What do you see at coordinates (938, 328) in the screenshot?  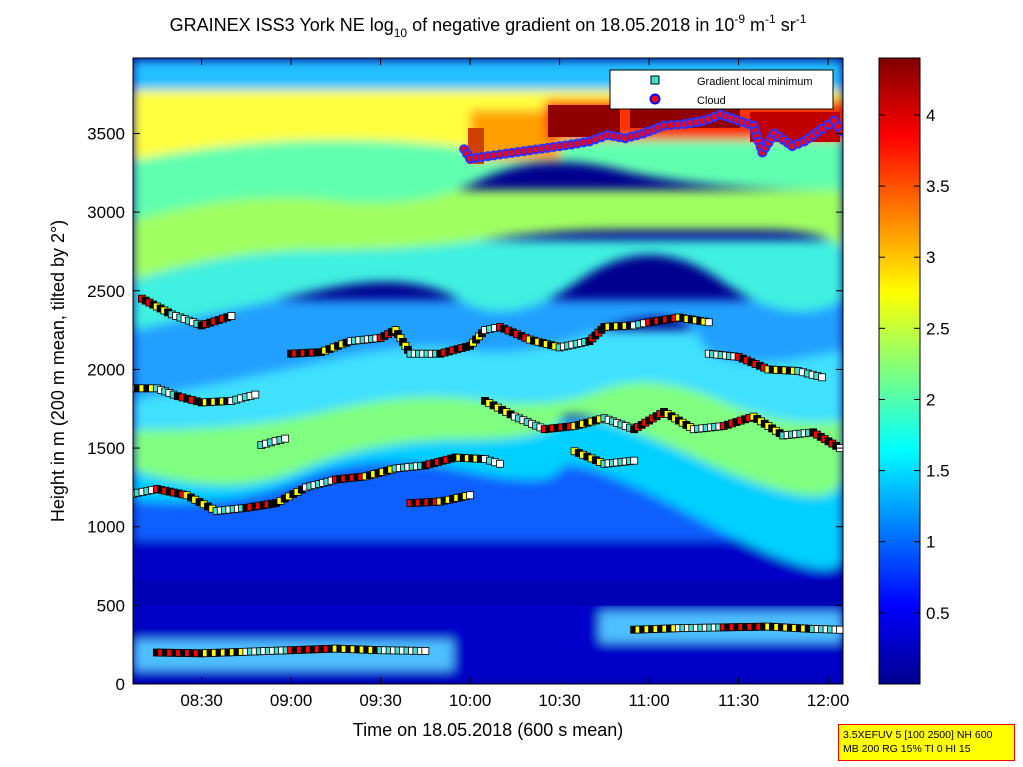 I see `colorbar-tick-label: 2.5` at bounding box center [938, 328].